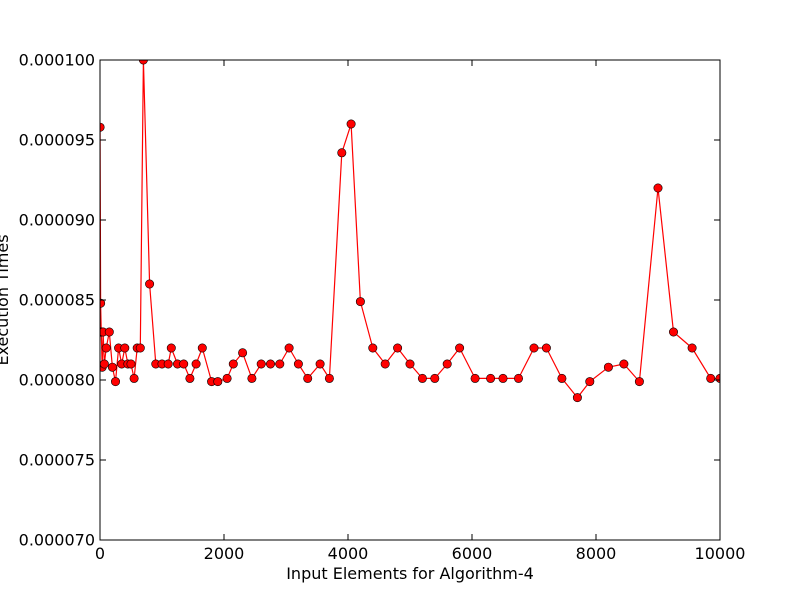 This screenshot has height=600, width=800. What do you see at coordinates (57, 220) in the screenshot?
I see `y-tick-label: 0.000090` at bounding box center [57, 220].